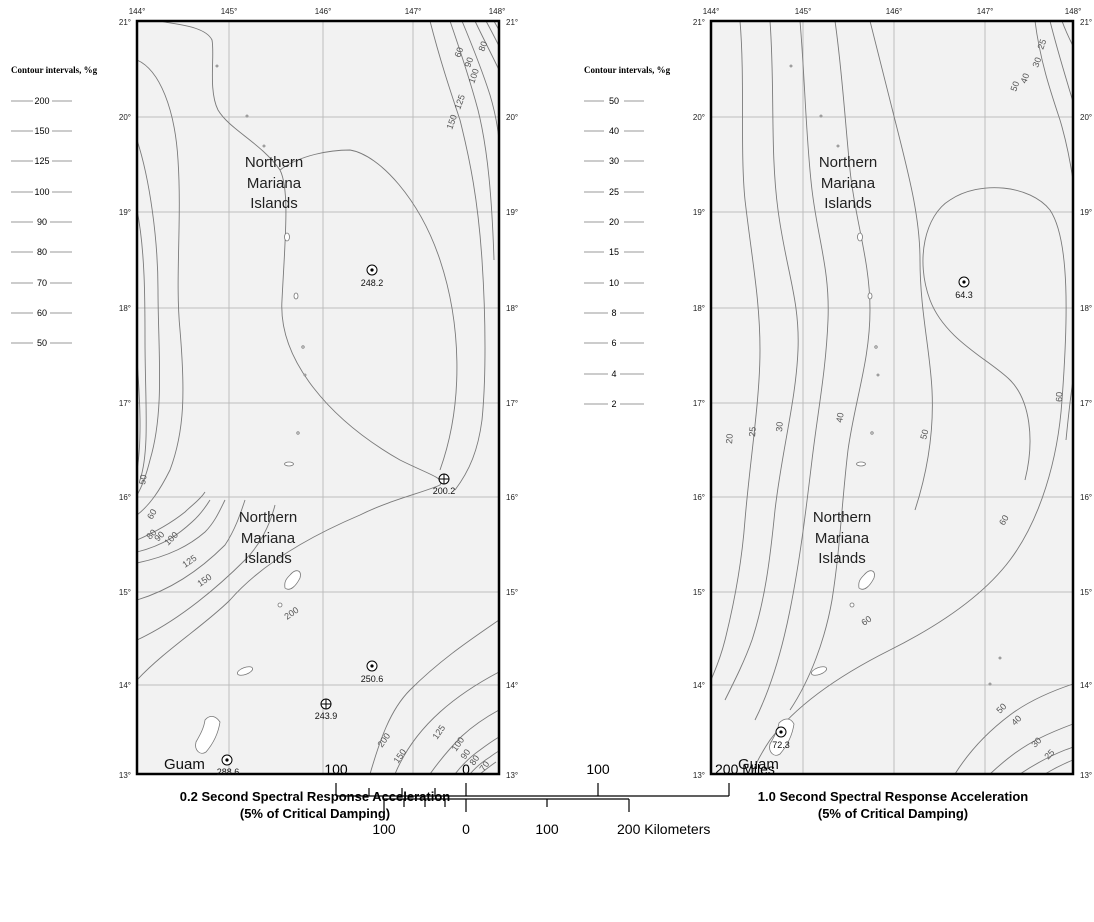 This screenshot has width=1094, height=922. I want to click on legend-value: 2, so click(613, 404).